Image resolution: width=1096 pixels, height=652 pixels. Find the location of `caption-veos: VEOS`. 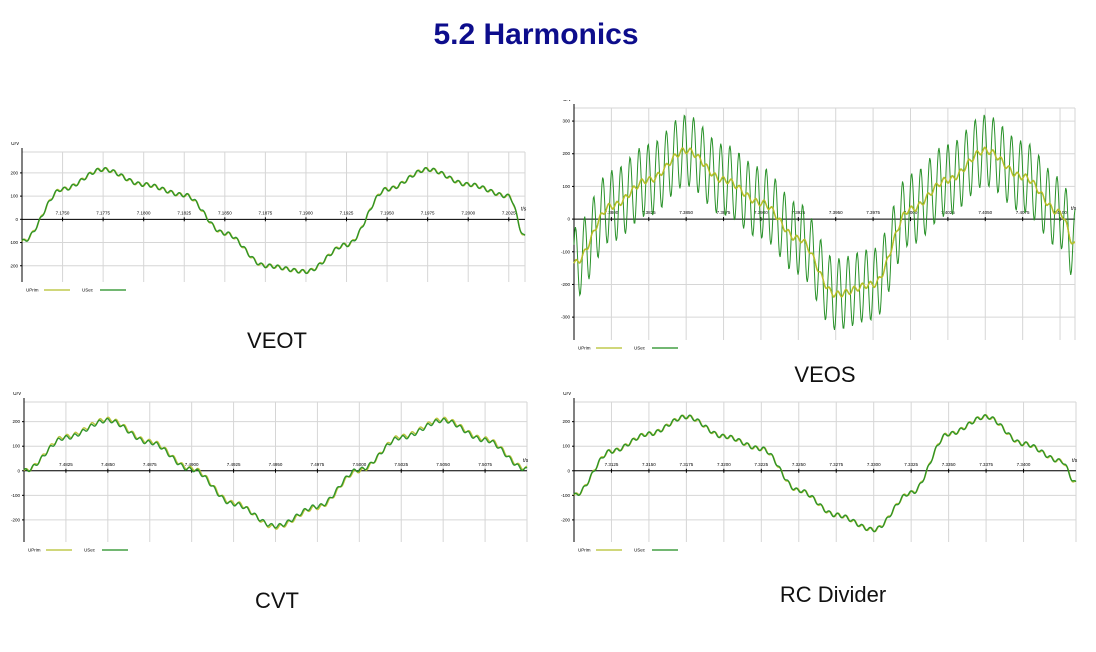

caption-veos: VEOS is located at coordinates (825, 374).